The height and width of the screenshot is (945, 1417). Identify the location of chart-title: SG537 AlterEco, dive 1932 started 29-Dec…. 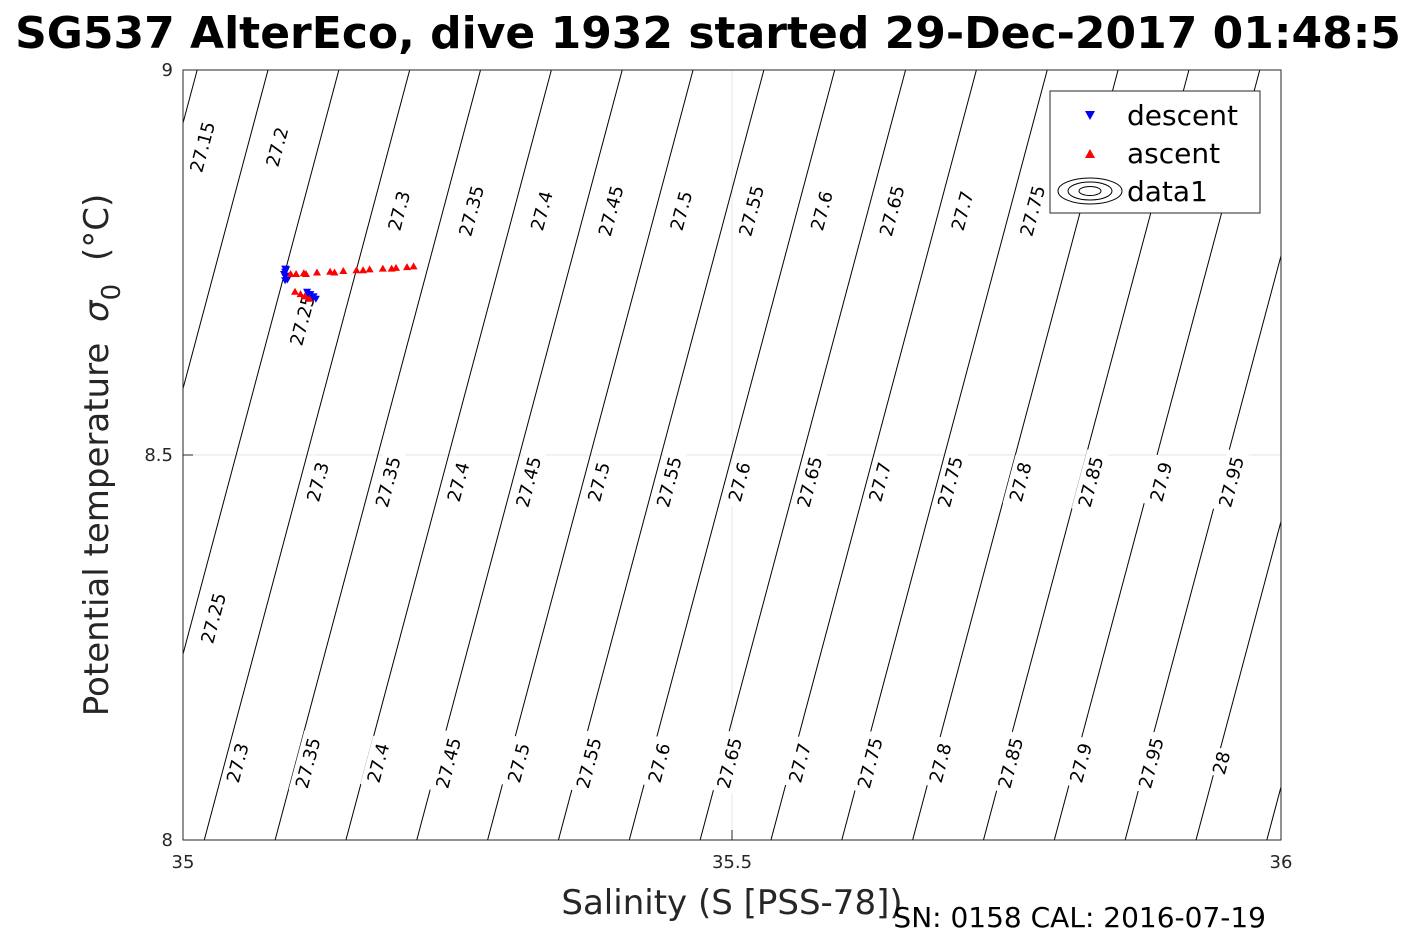
(708, 33).